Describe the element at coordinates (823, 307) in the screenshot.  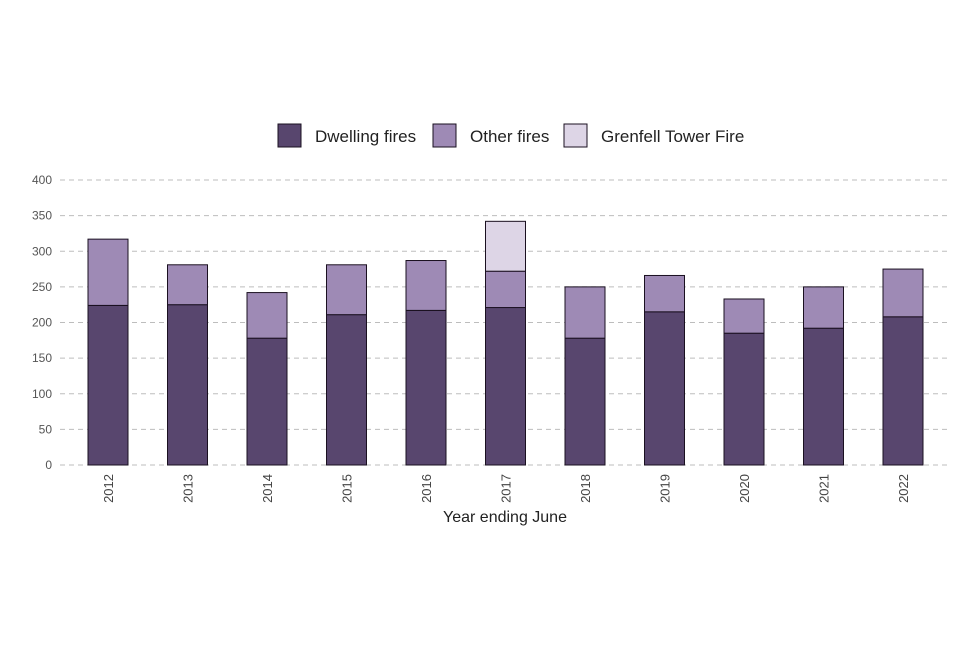
I see `bar-other-fires-2021` at that location.